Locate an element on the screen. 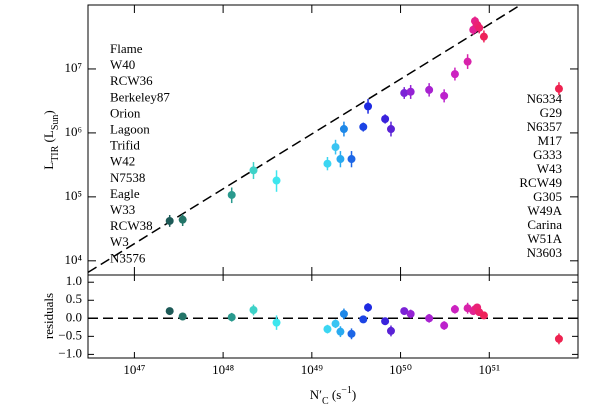 Image resolution: width=598 pixels, height=413 pixels. legend-entry: W51A is located at coordinates (544, 238).